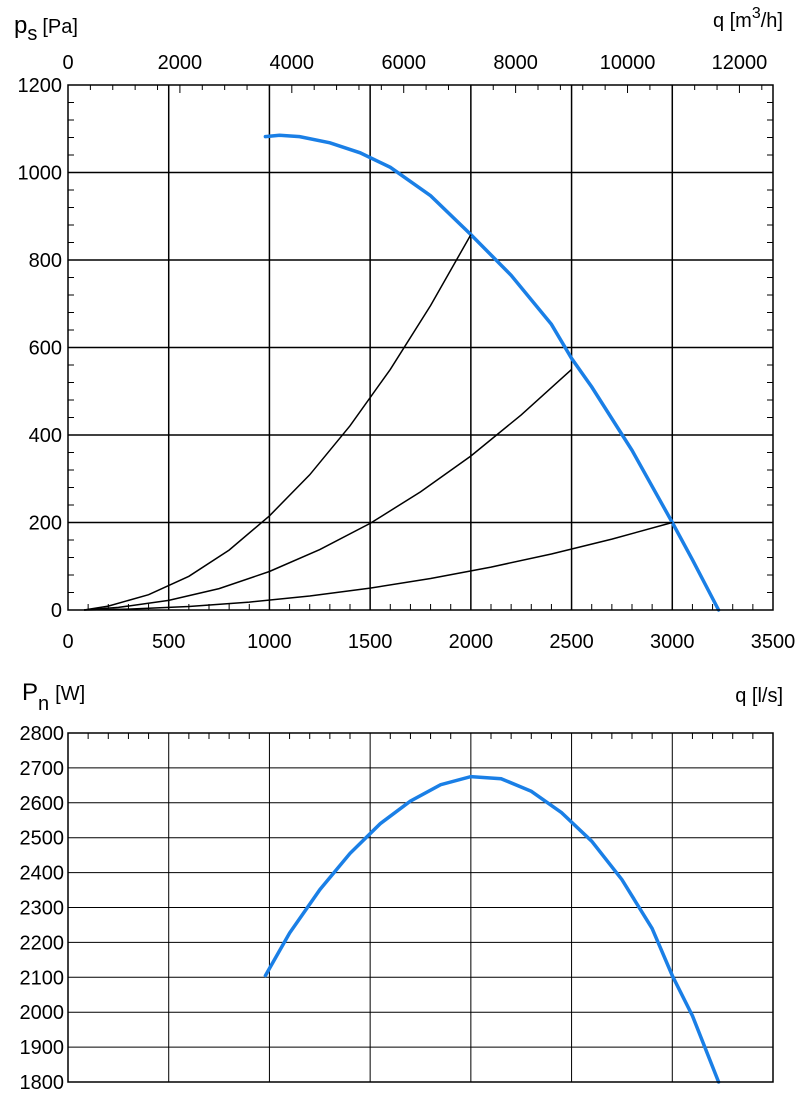  I want to click on pressure-y-tick-label: 800, so click(45, 261).